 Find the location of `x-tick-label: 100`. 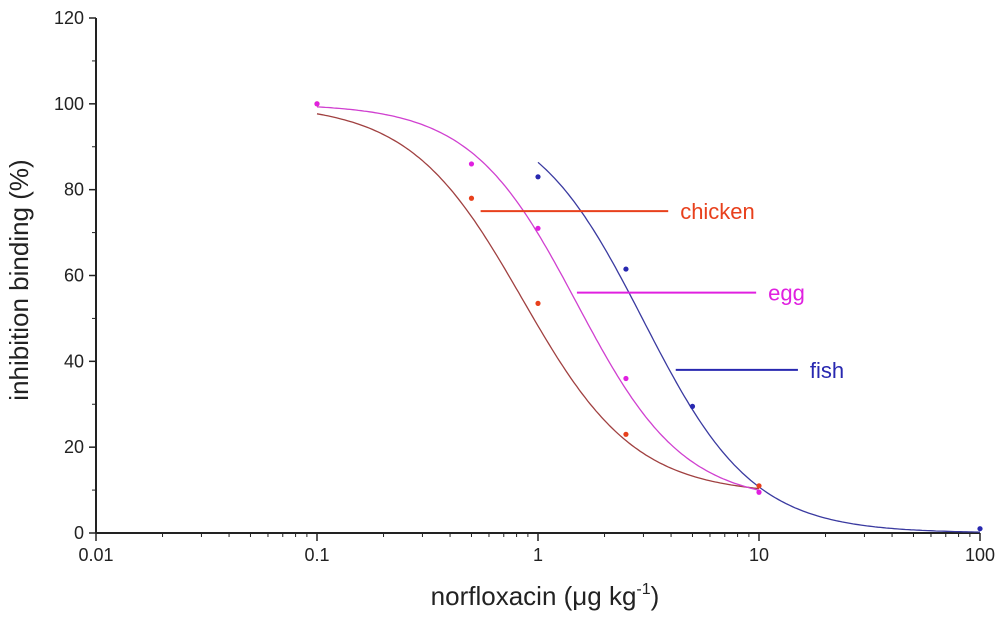

x-tick-label: 100 is located at coordinates (980, 555).